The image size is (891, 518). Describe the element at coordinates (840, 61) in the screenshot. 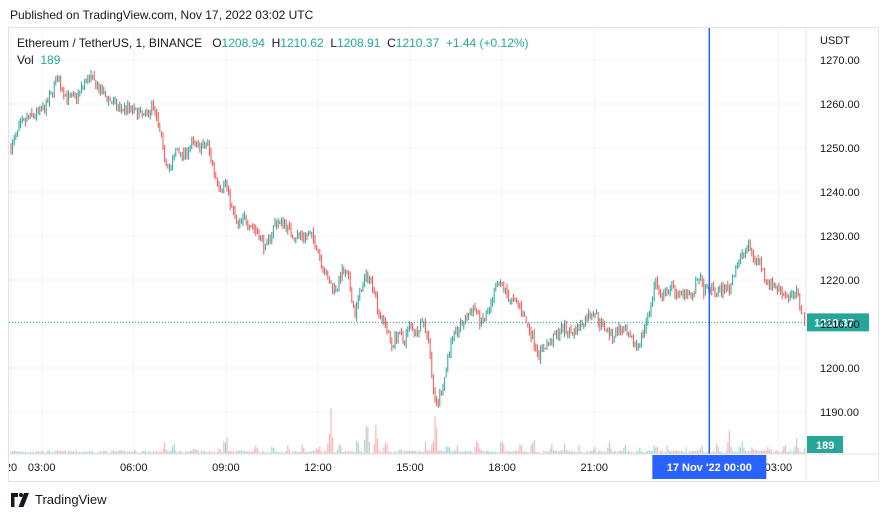

I see `price-tick-label: 1270.00` at that location.